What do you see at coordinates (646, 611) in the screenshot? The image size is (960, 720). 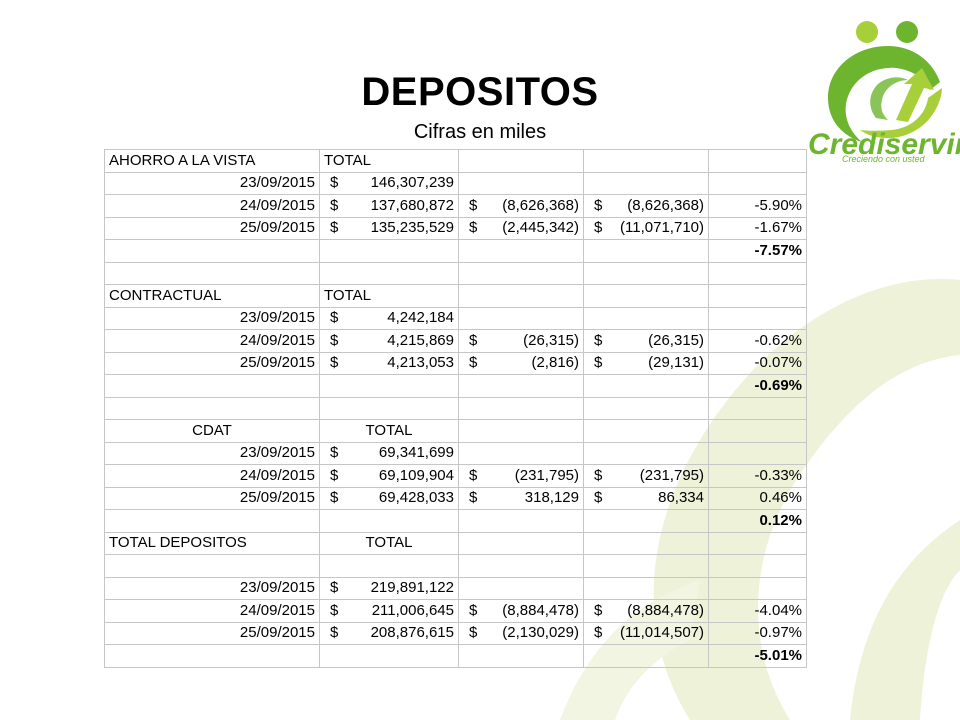 I see `cumulative-cell: $ (8,884,478)` at bounding box center [646, 611].